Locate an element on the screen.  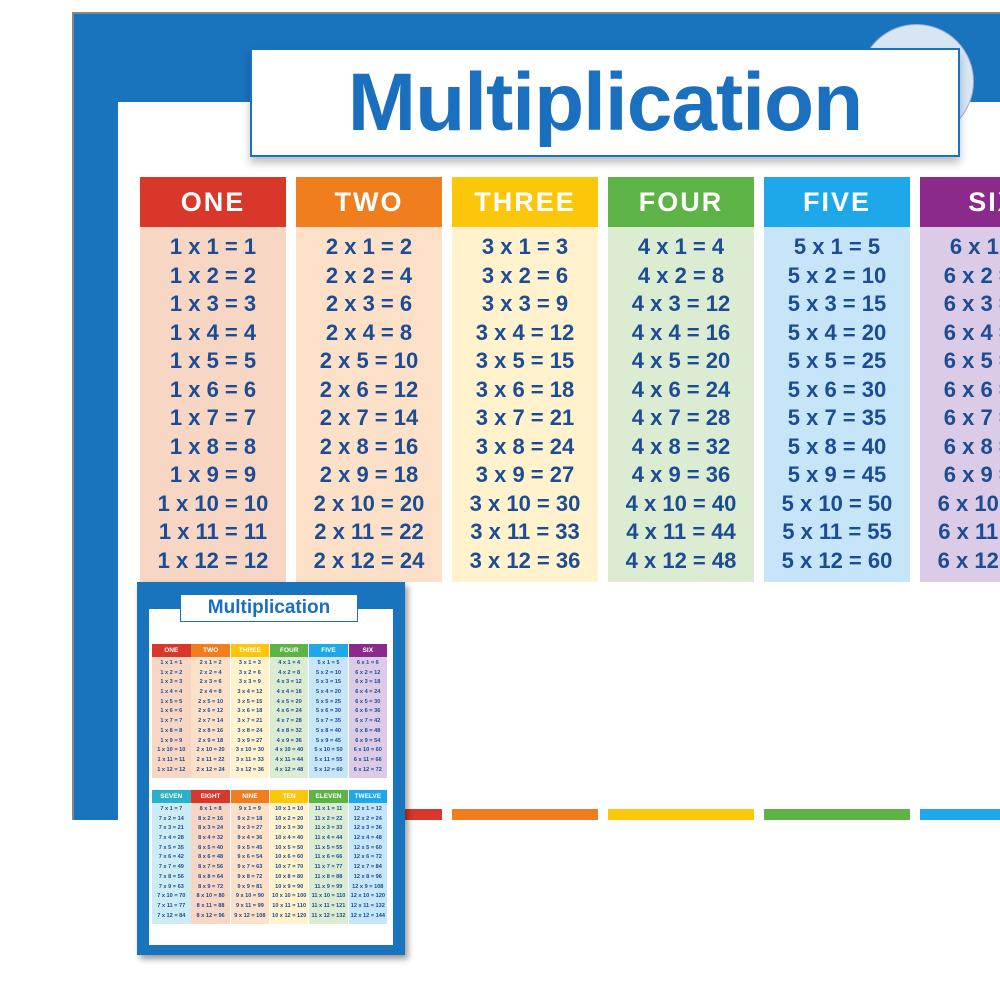
inset-title: Multiplication is located at coordinates (269, 607).